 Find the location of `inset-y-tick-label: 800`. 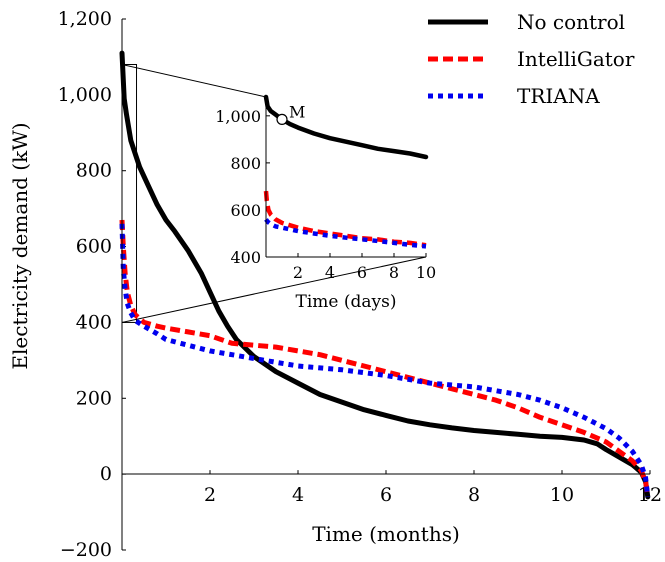

inset-y-tick-label: 800 is located at coordinates (245, 163).